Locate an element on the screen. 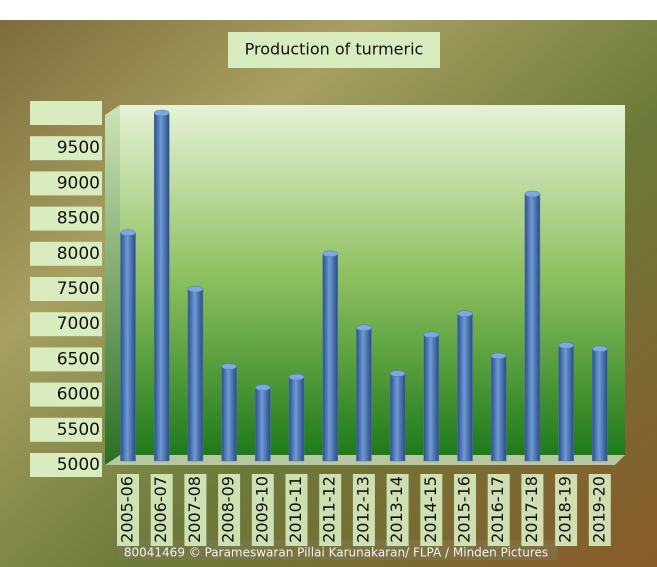 This screenshot has width=657, height=567. x-tick-label: 2006-07 is located at coordinates (160, 509).